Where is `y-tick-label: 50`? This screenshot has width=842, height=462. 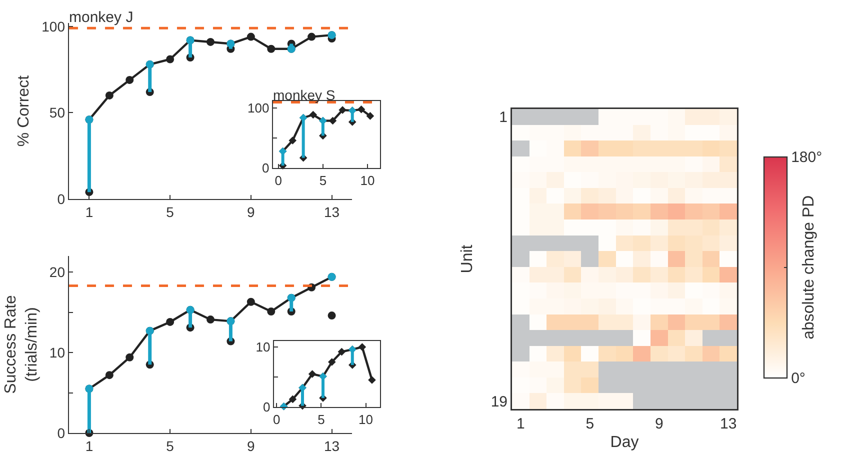 y-tick-label: 50 is located at coordinates (57, 112).